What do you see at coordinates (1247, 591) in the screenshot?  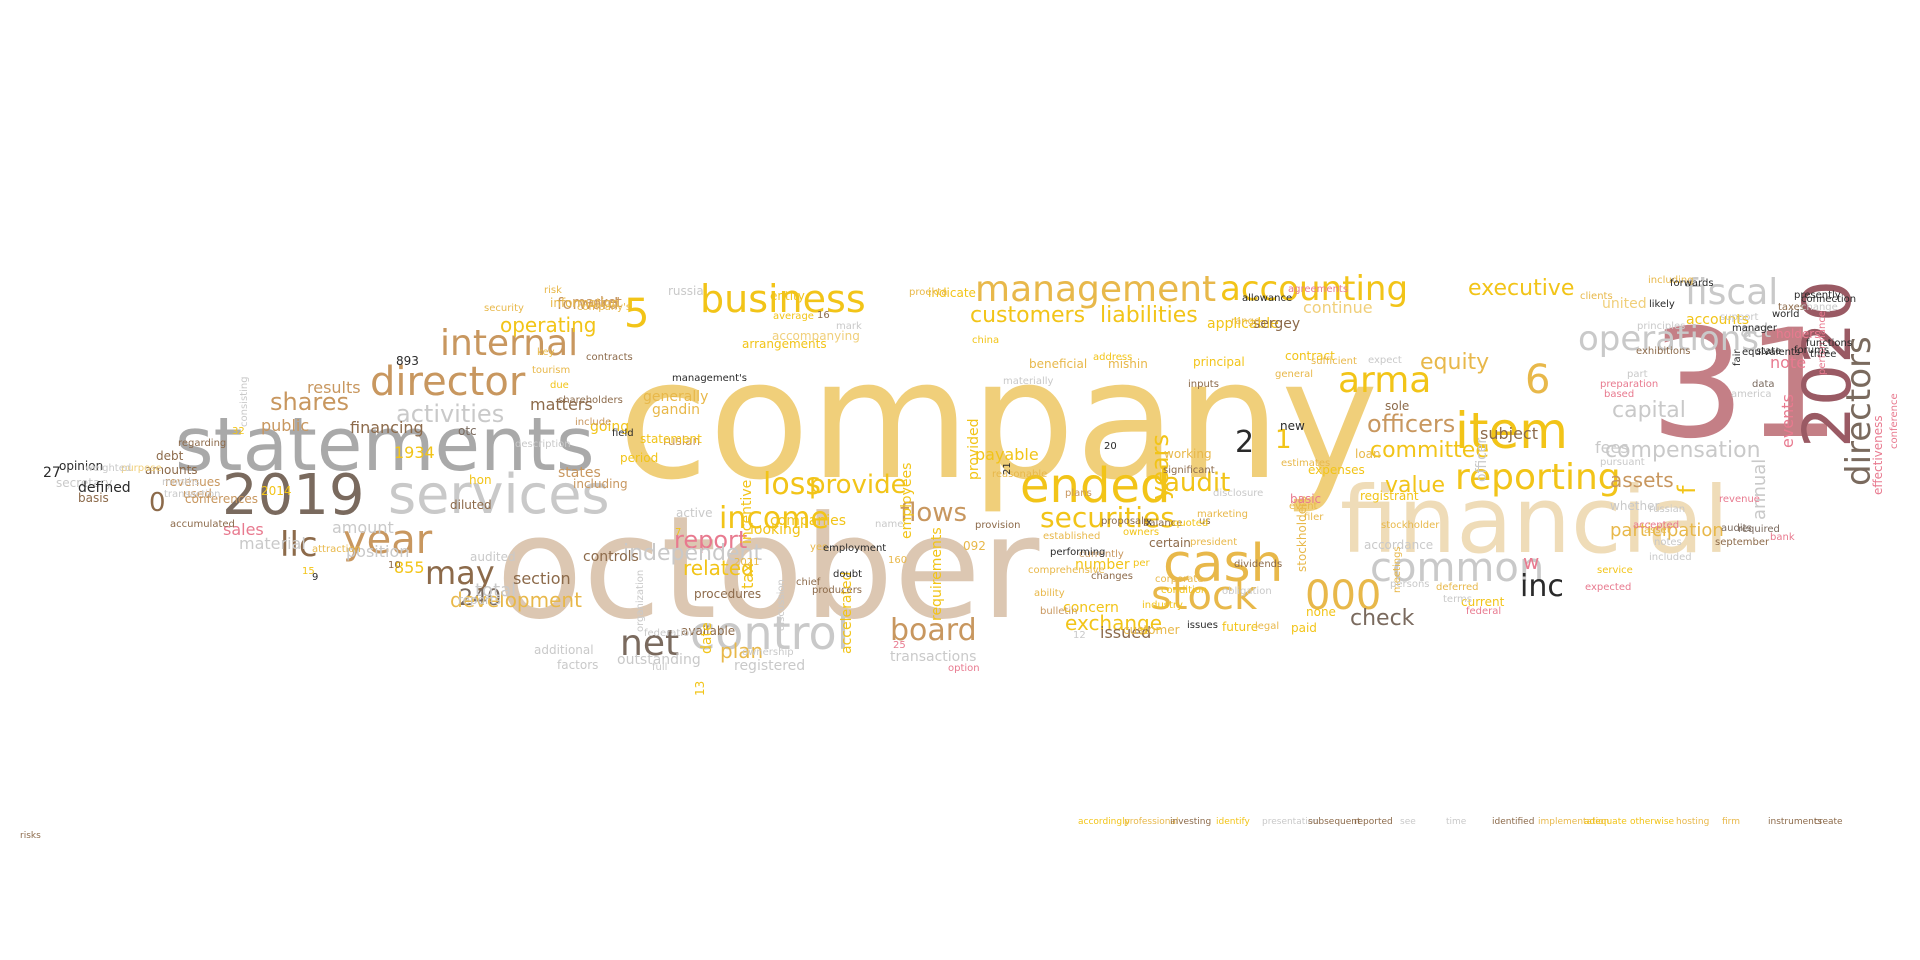 I see `cloud-word: obligation` at bounding box center [1247, 591].